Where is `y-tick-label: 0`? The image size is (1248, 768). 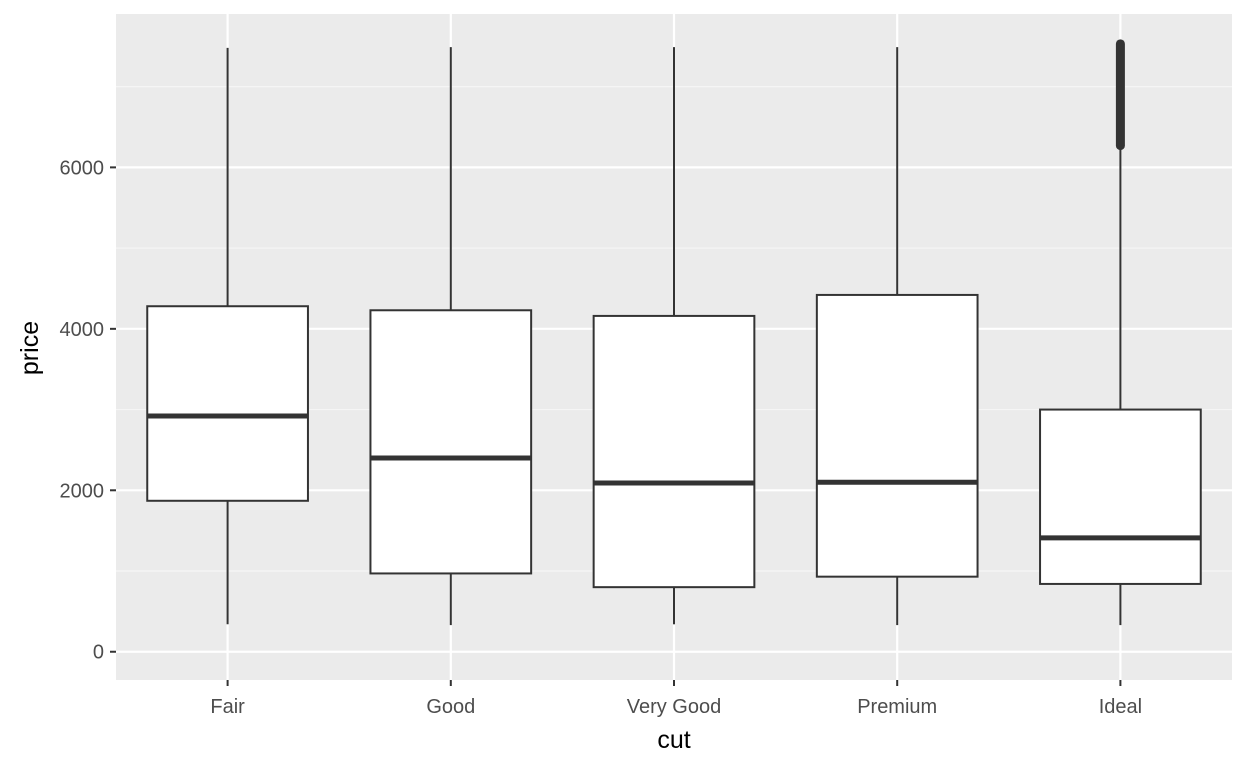 y-tick-label: 0 is located at coordinates (98, 653).